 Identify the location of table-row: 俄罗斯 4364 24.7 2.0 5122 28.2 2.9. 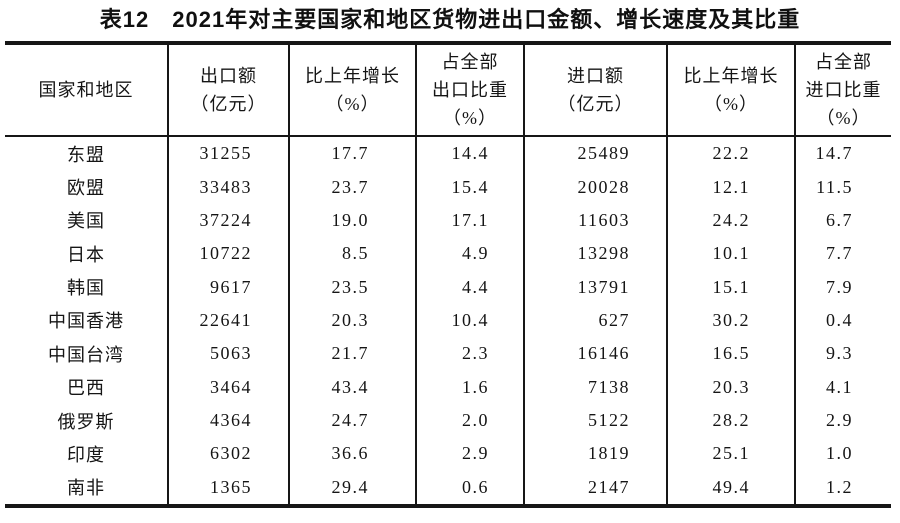
(448, 420).